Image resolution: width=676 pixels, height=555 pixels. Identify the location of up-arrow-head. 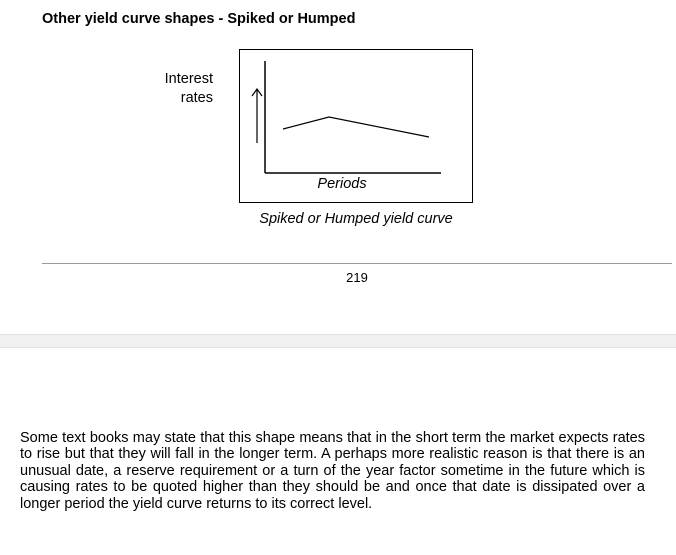
(257, 92).